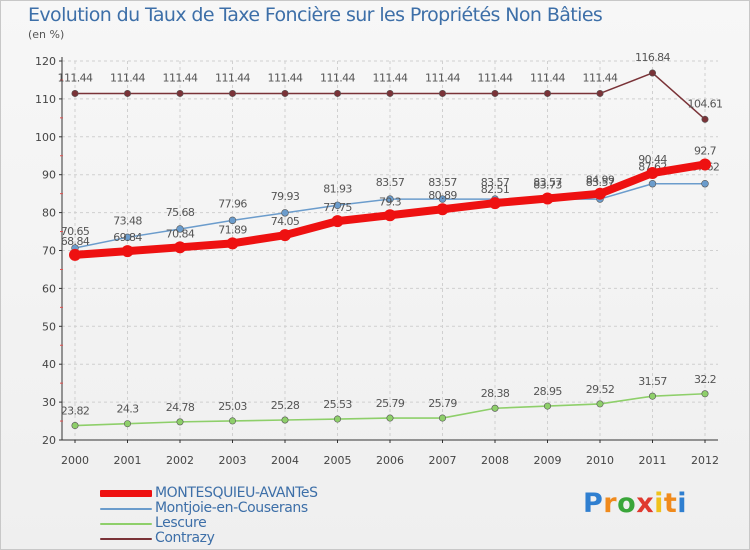 Image resolution: width=750 pixels, height=550 pixels. Describe the element at coordinates (285, 213) in the screenshot. I see `data-point-montjoie-en-couserans-2004` at that location.